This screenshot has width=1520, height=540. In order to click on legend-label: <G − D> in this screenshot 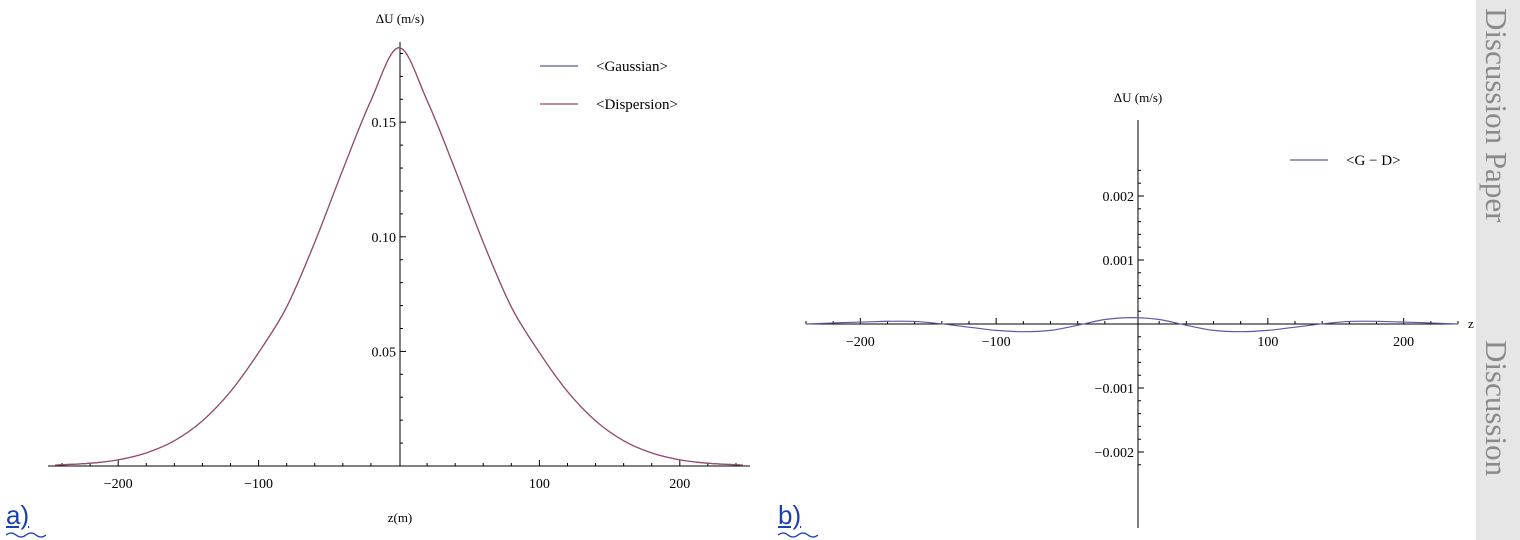, I will do `click(1373, 161)`.